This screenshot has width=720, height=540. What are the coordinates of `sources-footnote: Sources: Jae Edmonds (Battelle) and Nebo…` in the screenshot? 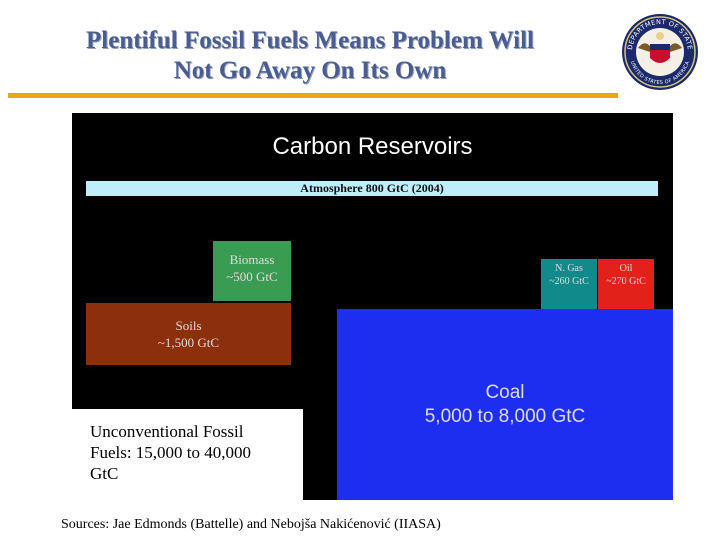 It's located at (251, 524).